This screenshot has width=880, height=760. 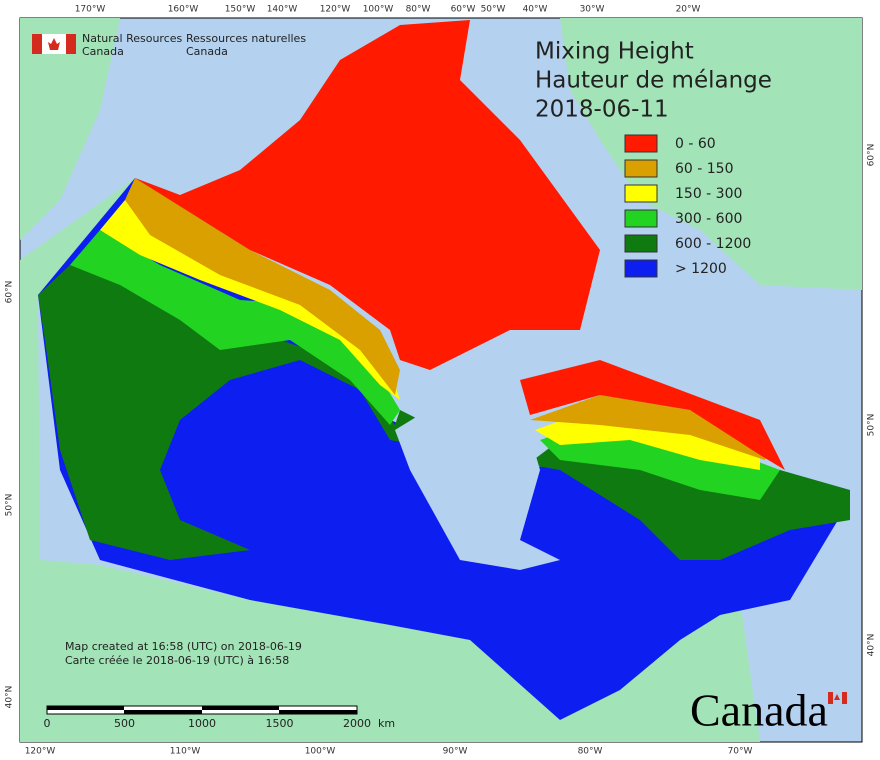 What do you see at coordinates (47, 723) in the screenshot?
I see `scale-label: 0` at bounding box center [47, 723].